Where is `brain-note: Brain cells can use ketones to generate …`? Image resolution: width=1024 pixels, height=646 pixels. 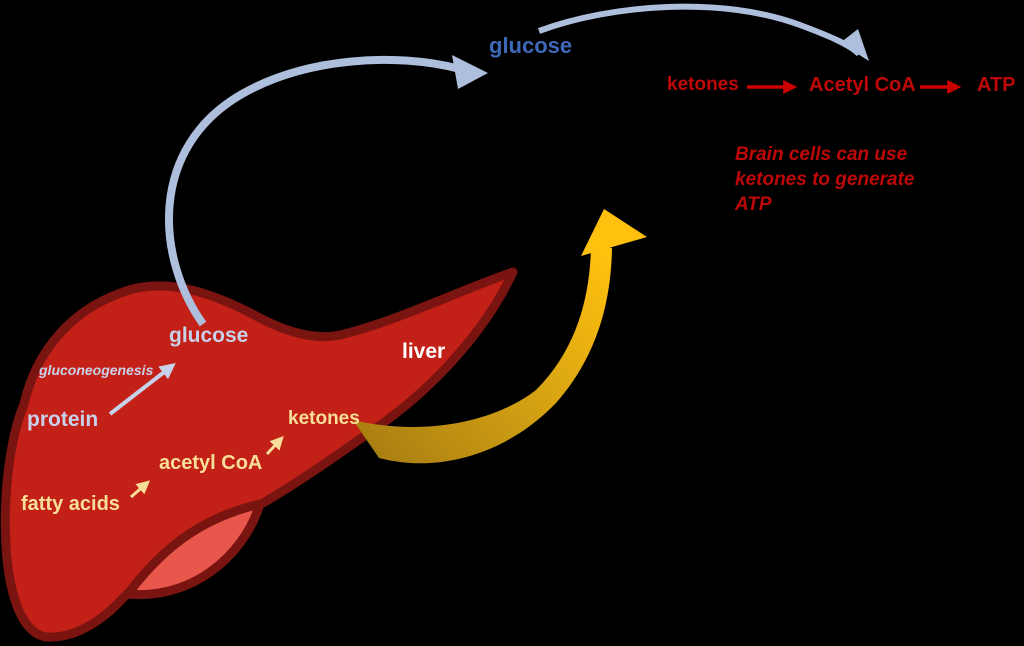 brain-note: Brain cells can use ketones to generate … is located at coordinates (825, 179).